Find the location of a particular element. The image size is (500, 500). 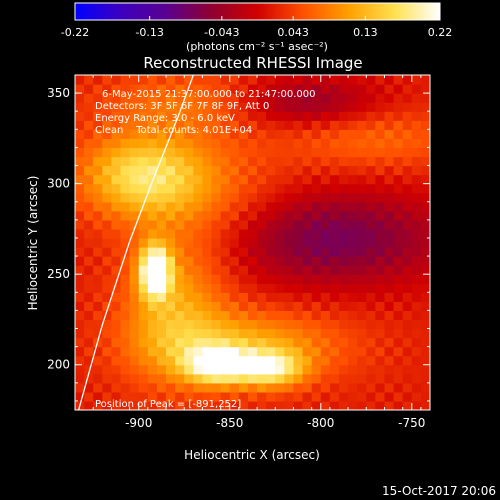

y-tick-label: 200 is located at coordinates (58, 365).